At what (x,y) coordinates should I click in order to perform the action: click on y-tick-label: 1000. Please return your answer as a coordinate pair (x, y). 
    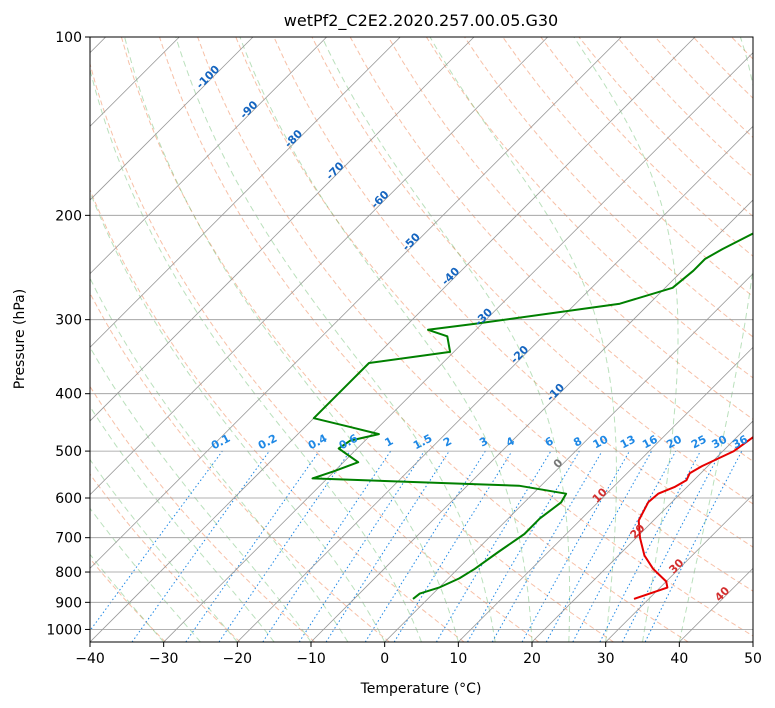
    Looking at the image, I should click on (64, 630).